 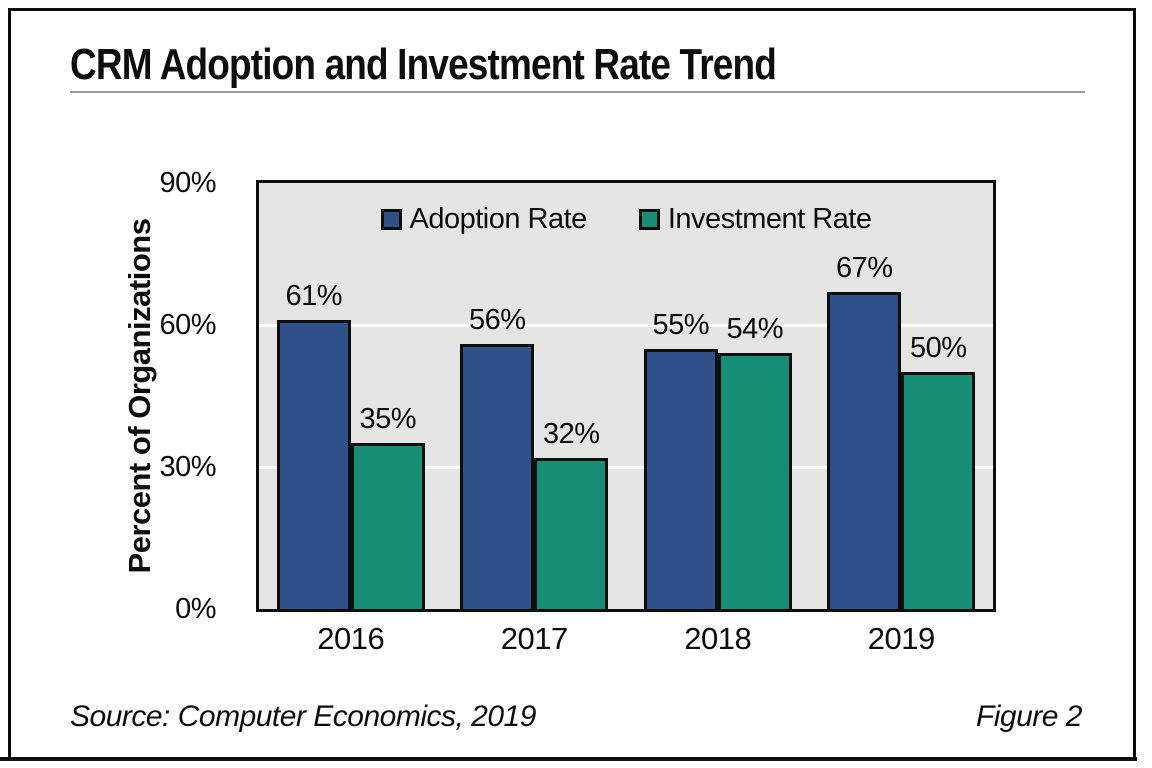 What do you see at coordinates (423, 64) in the screenshot?
I see `chart-title: CRM Adoption and Investment Rate Trend` at bounding box center [423, 64].